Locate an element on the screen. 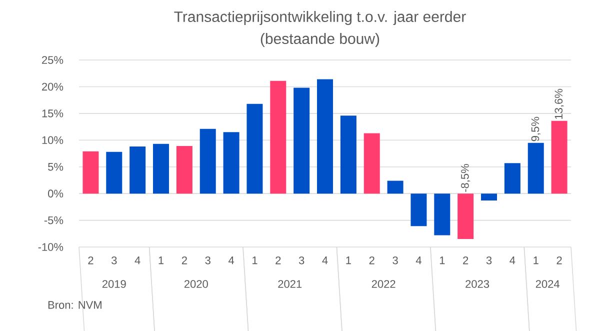  chart-title: Transactieprijsontwikkeling t.o.v. jaar eerder is located at coordinates (320, 18).